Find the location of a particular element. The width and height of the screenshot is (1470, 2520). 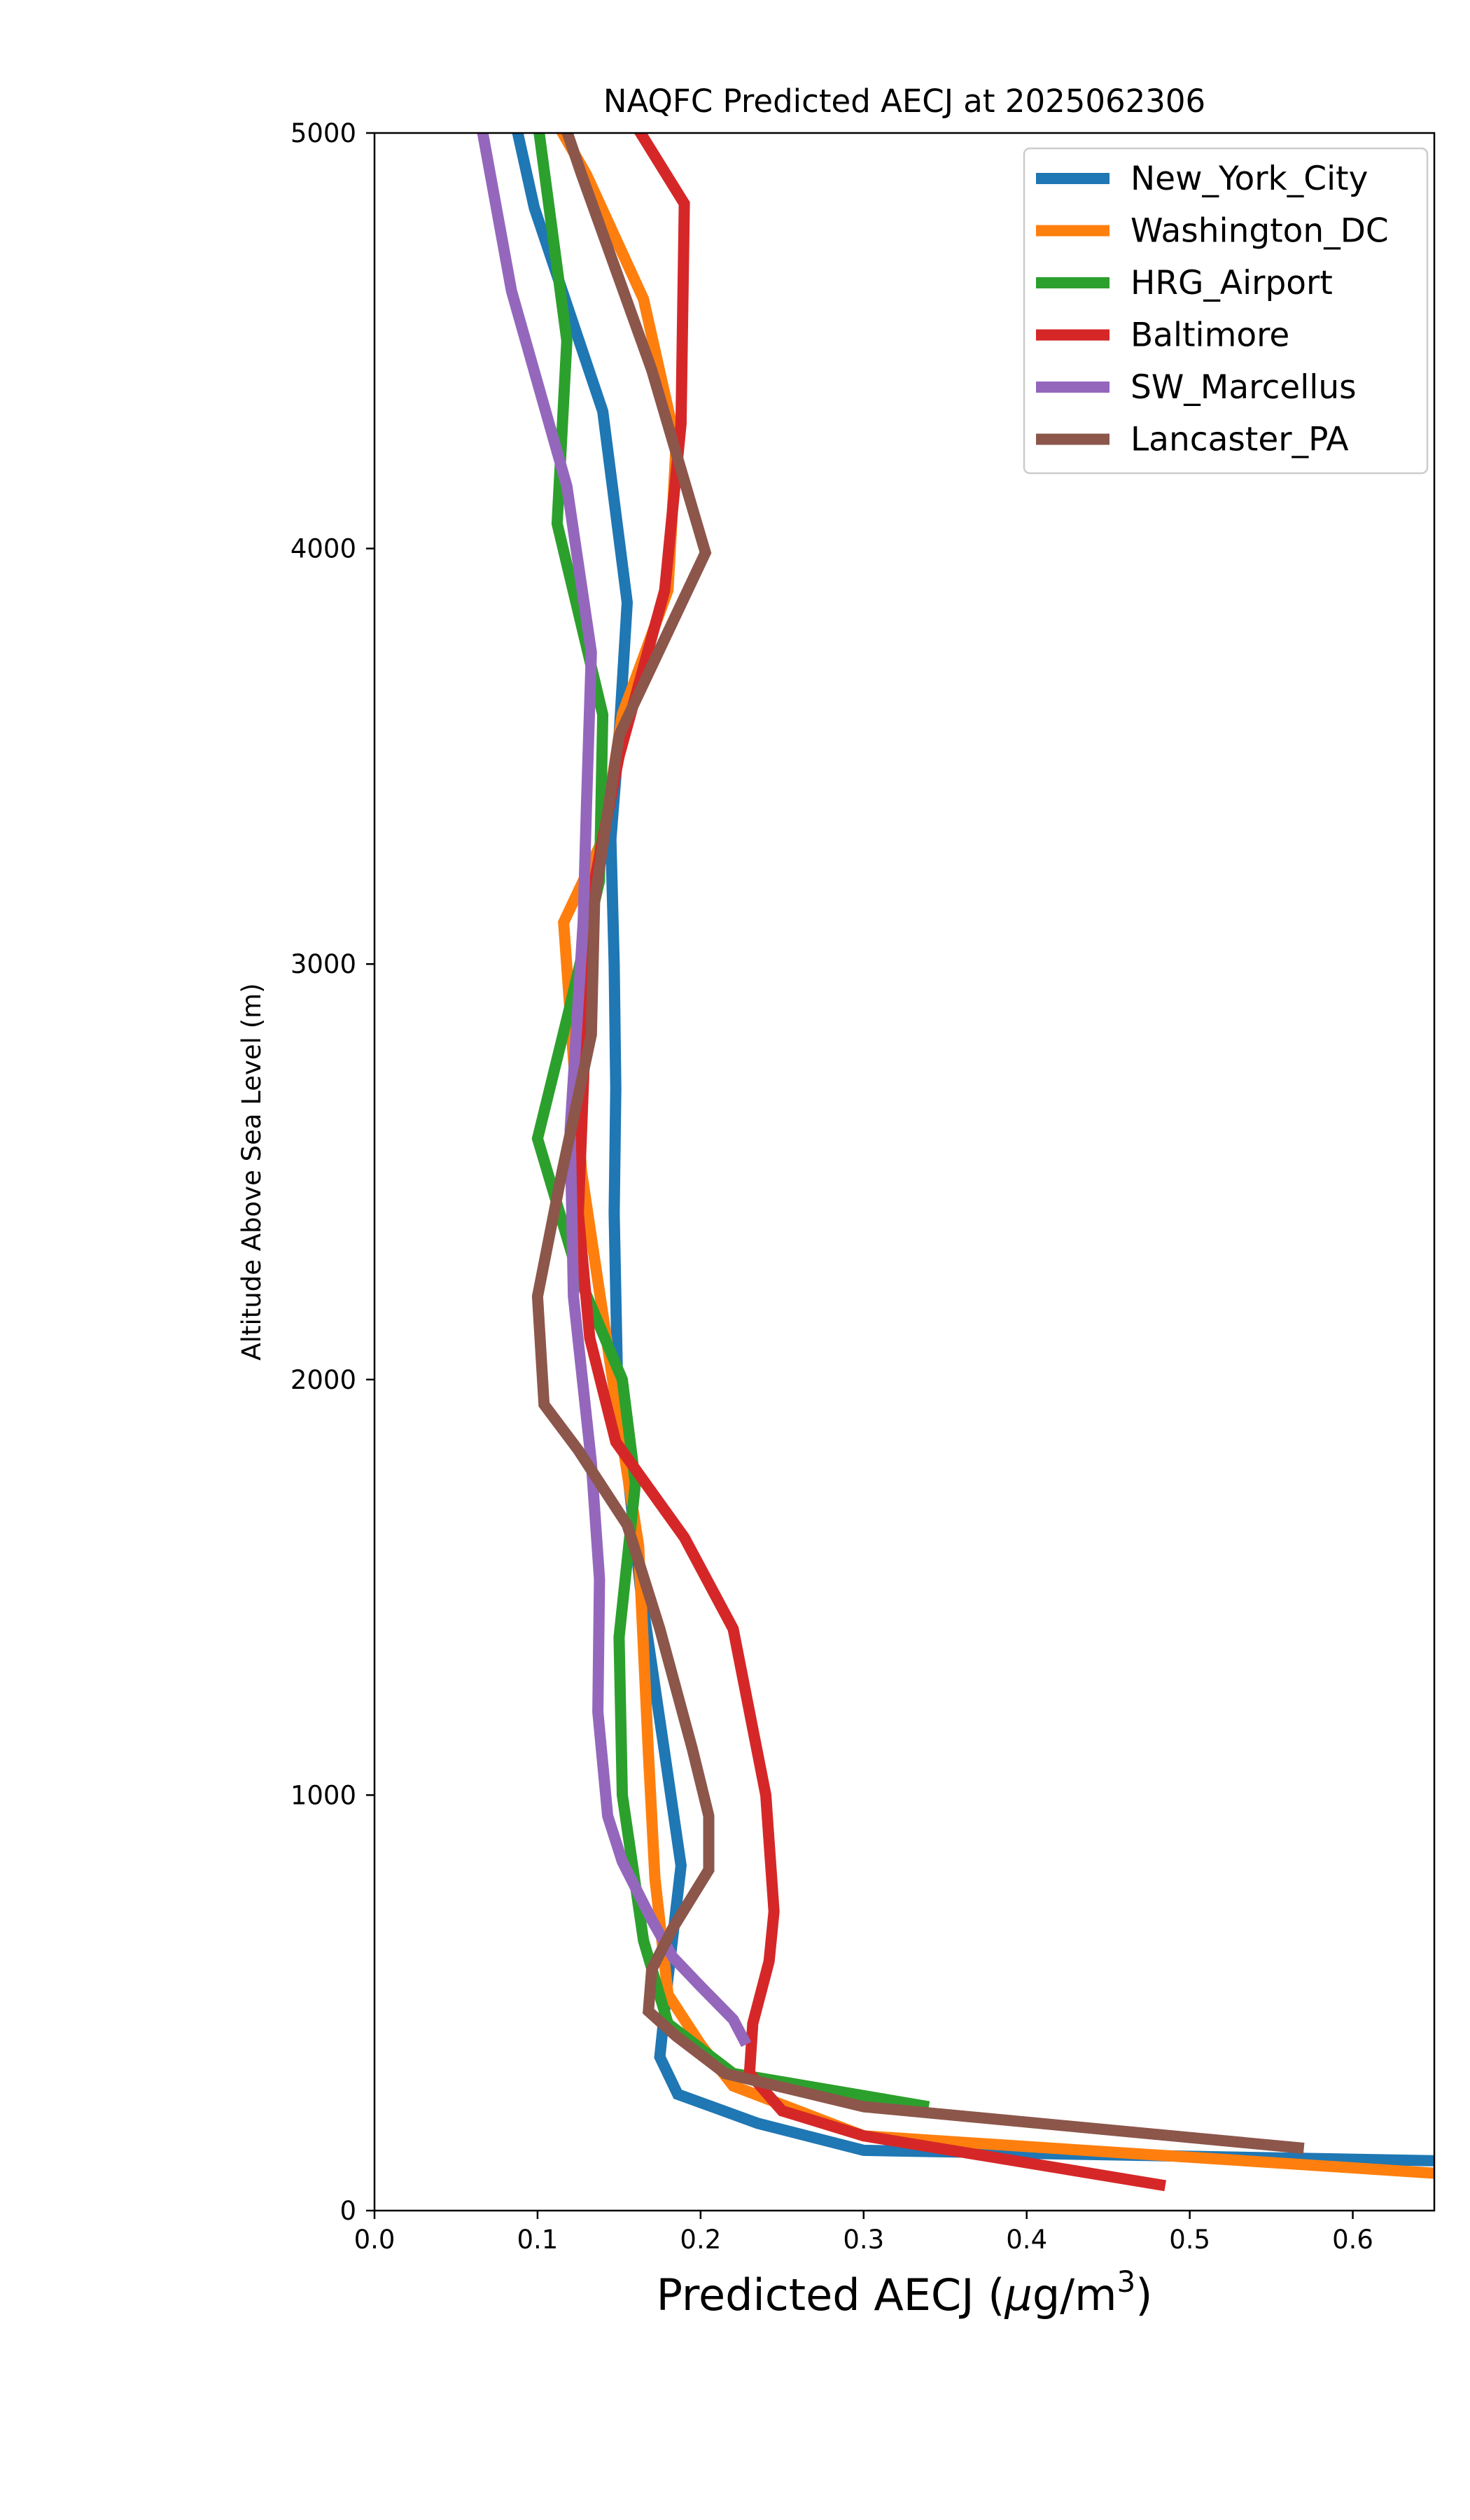

x-tick-label: 0.1 is located at coordinates (538, 2240).